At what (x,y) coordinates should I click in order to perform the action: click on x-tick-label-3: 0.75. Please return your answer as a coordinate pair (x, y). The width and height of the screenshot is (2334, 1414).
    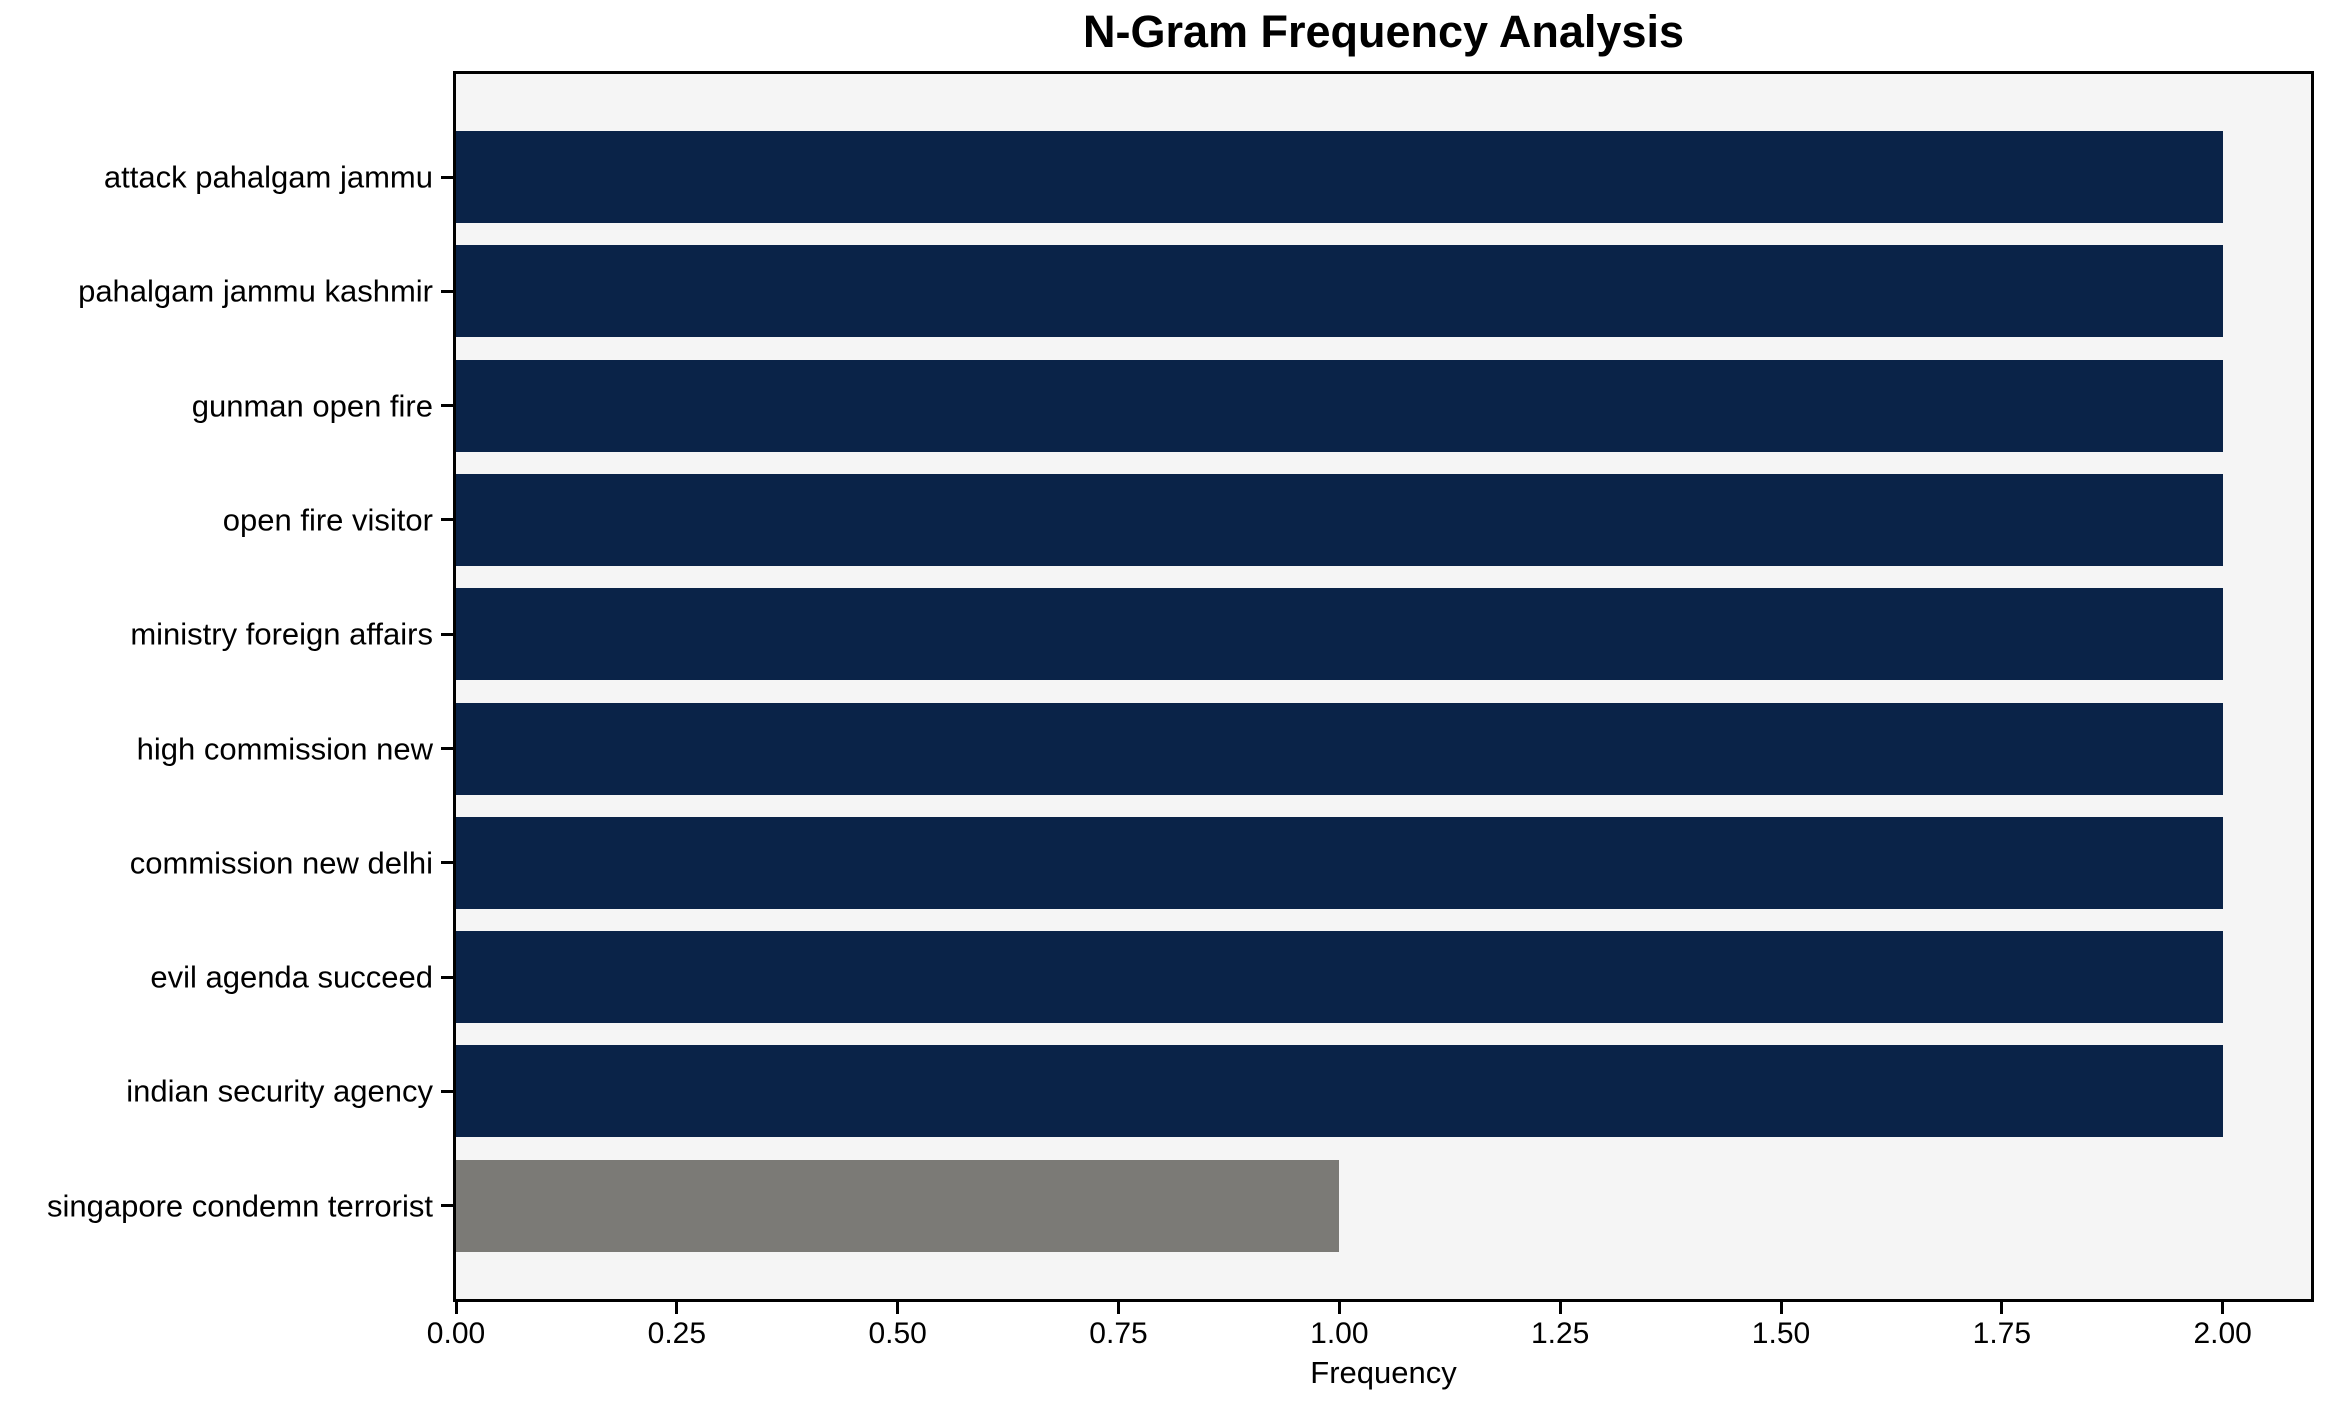
    Looking at the image, I should click on (1118, 1333).